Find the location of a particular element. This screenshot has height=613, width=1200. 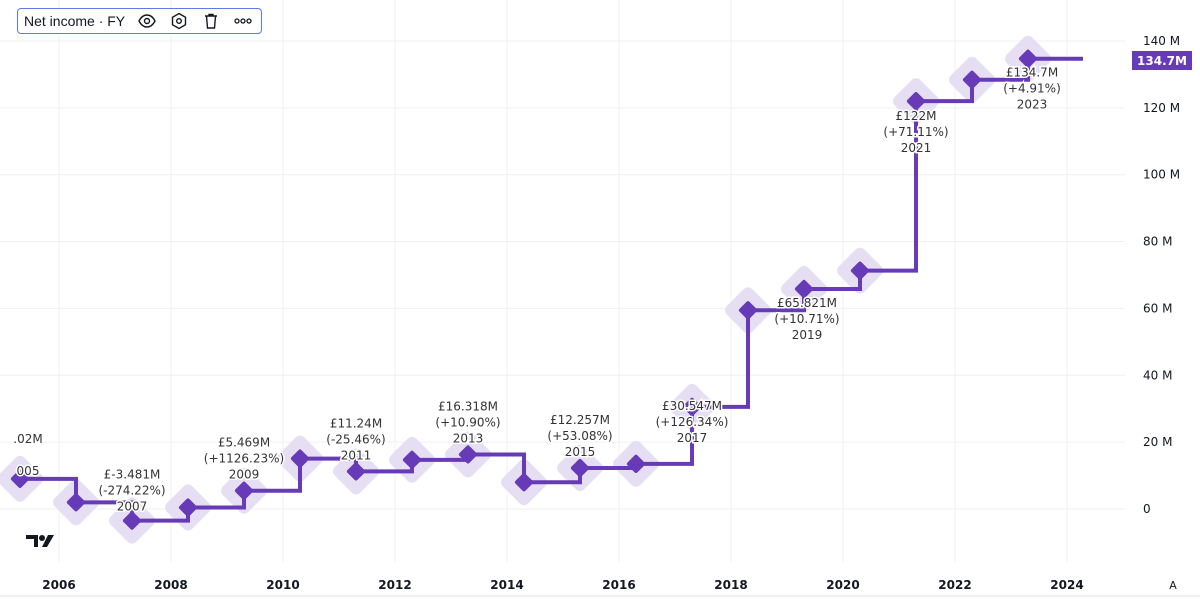

annotation-2021: £122M (+71.11%) 2021 is located at coordinates (916, 132).